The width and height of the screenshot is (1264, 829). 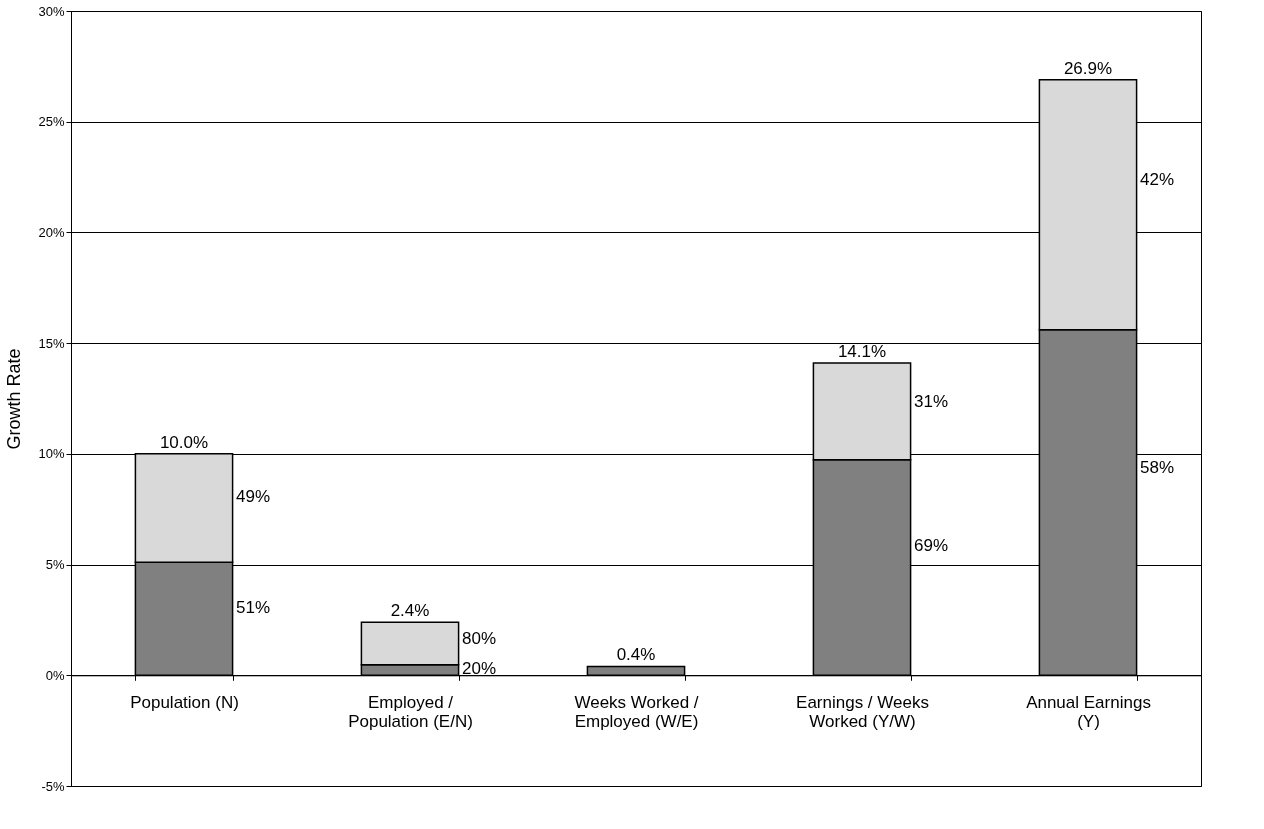 What do you see at coordinates (1088, 711) in the screenshot?
I see `x-tick-label: Annual Earnings (Y)` at bounding box center [1088, 711].